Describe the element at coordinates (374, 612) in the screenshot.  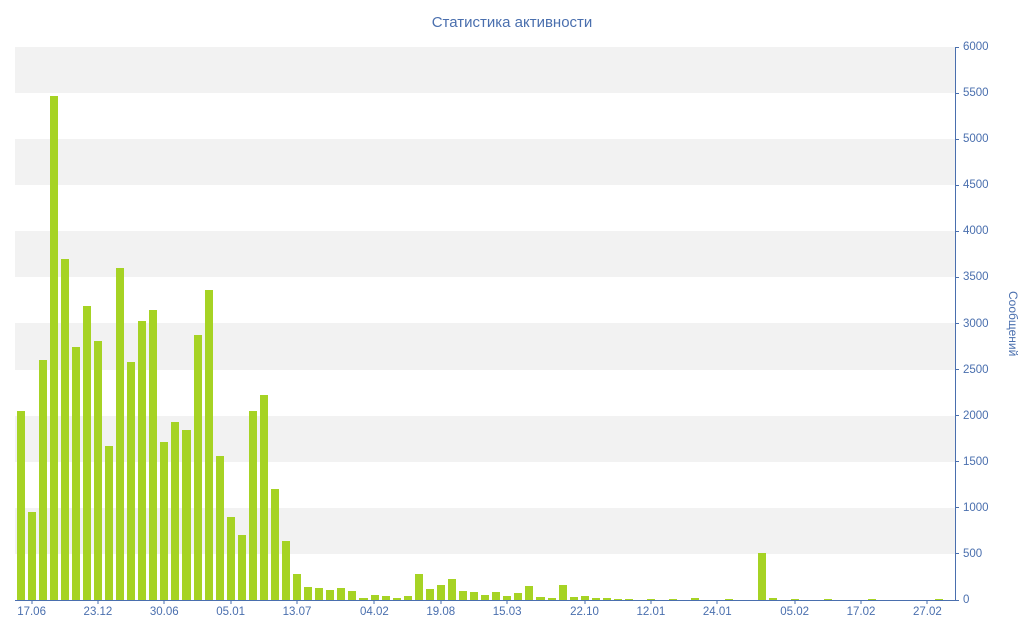
I see `x-tick-label: 04.02` at that location.